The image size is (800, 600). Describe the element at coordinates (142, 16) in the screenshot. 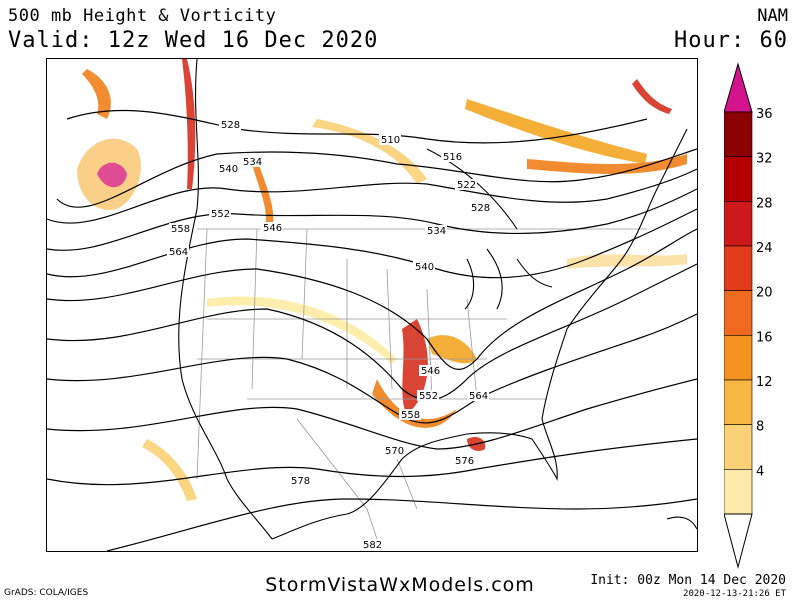

I see `chart-title: 500 mb Height & Vorticity` at that location.